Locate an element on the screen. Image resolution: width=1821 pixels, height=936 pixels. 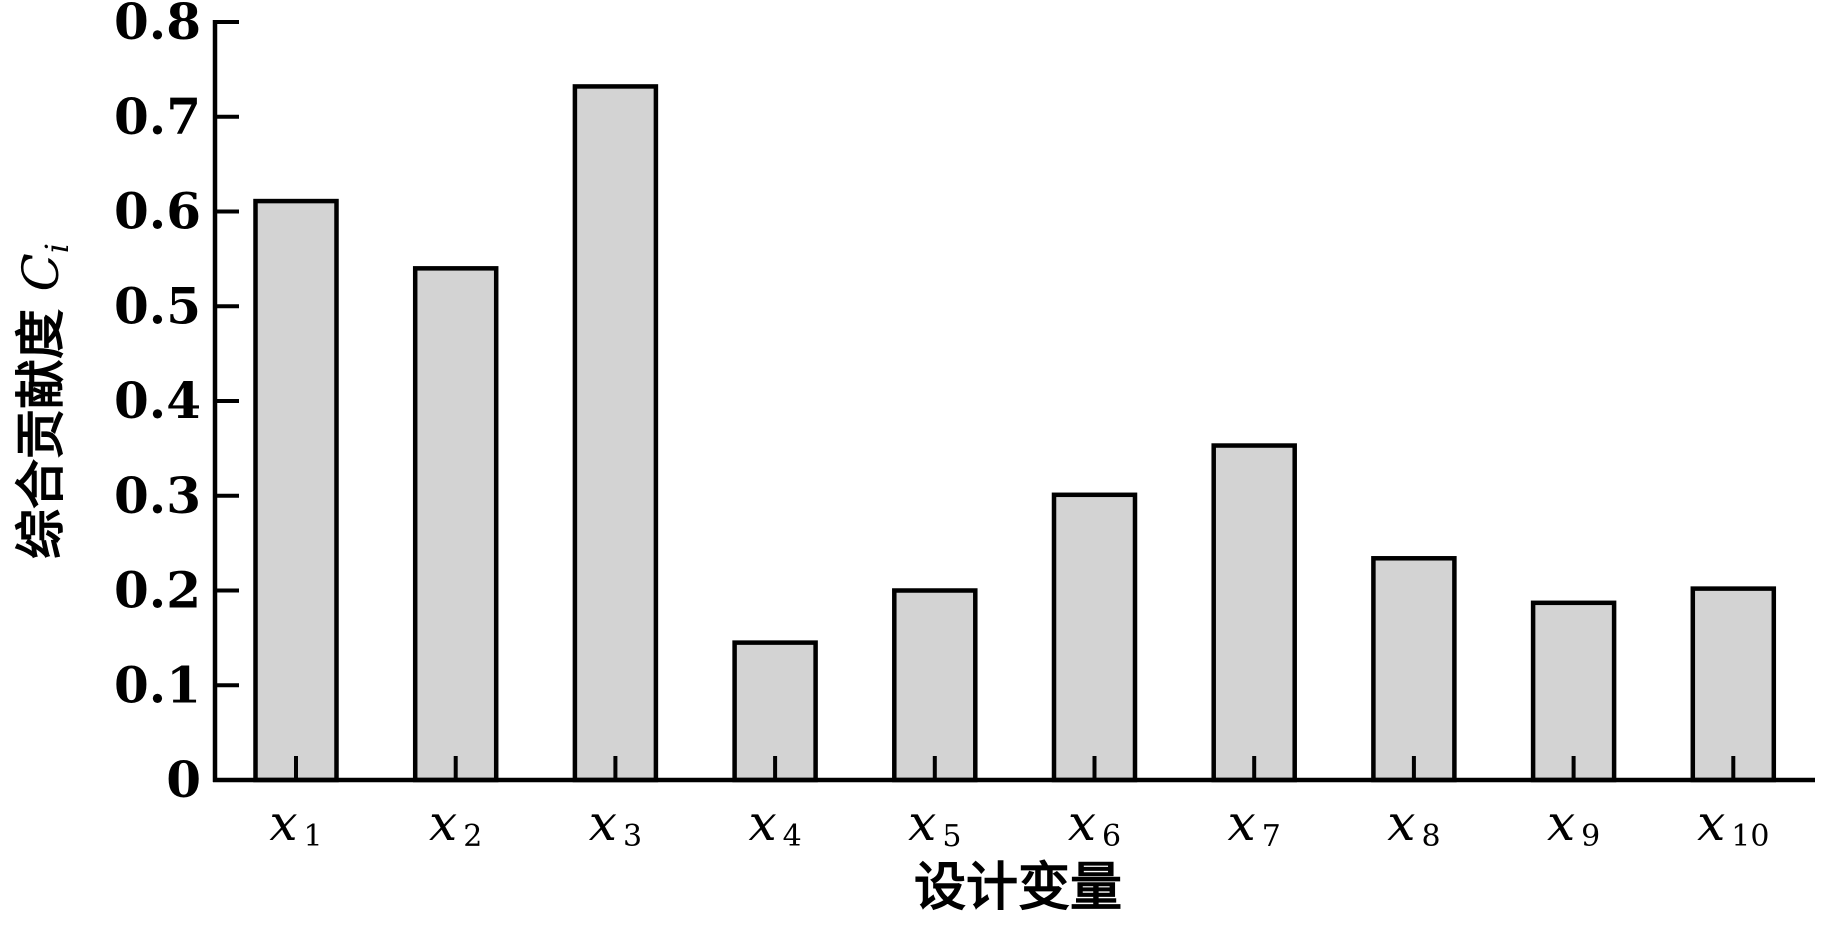
y-tick-label: 0.1 is located at coordinates (157, 684).